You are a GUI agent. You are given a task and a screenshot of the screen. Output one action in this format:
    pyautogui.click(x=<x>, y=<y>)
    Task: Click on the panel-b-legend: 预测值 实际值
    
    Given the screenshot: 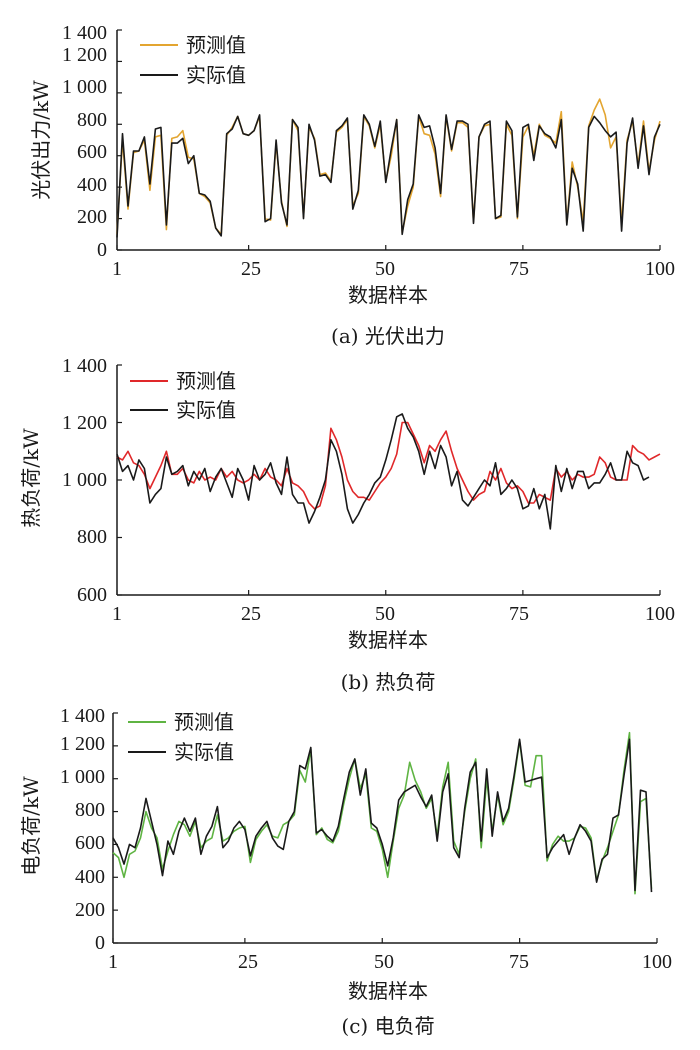 What is the action you would take?
    pyautogui.click(x=183, y=395)
    